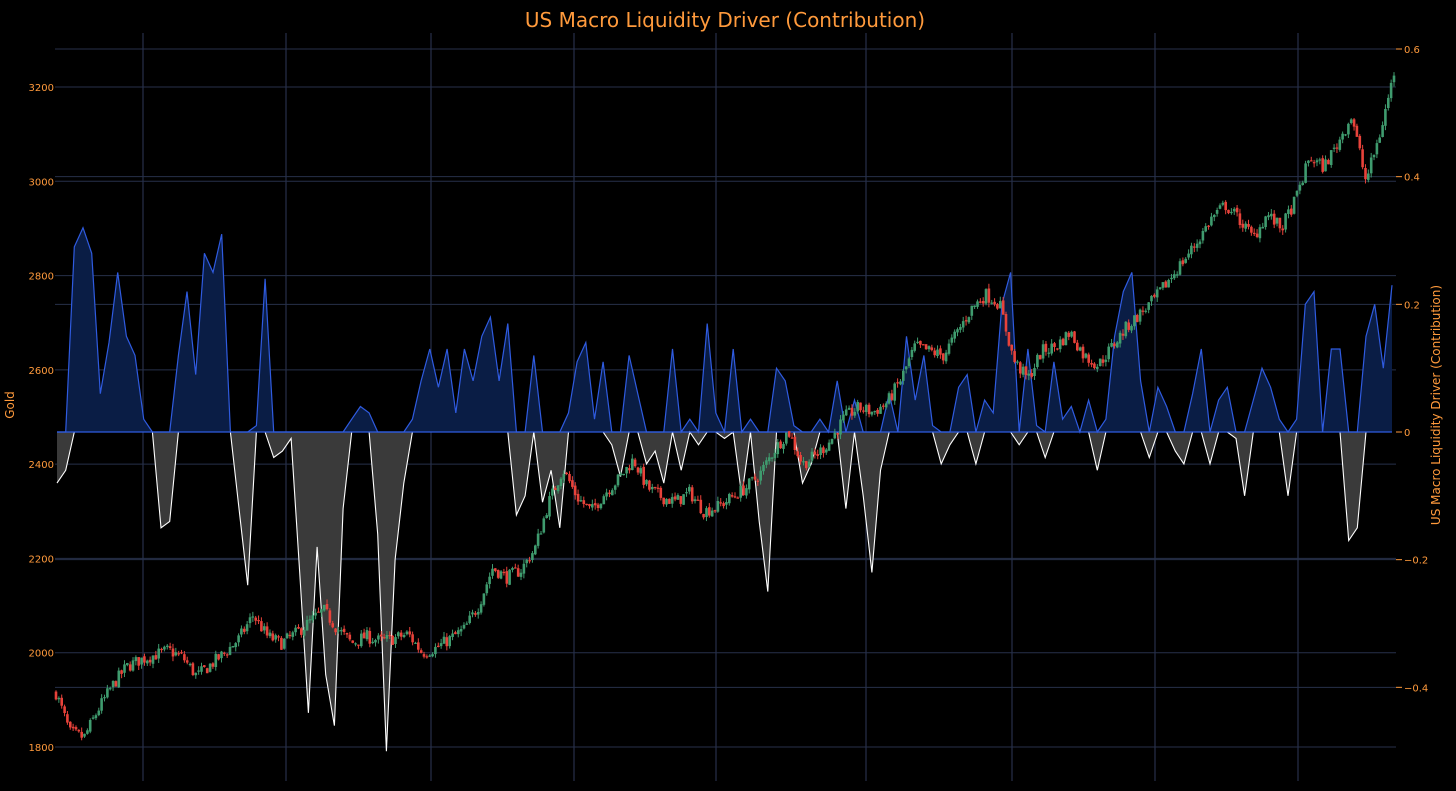 This screenshot has height=791, width=1456. What do you see at coordinates (1412, 178) in the screenshot?
I see `right-tick-label: 0.4` at bounding box center [1412, 178].